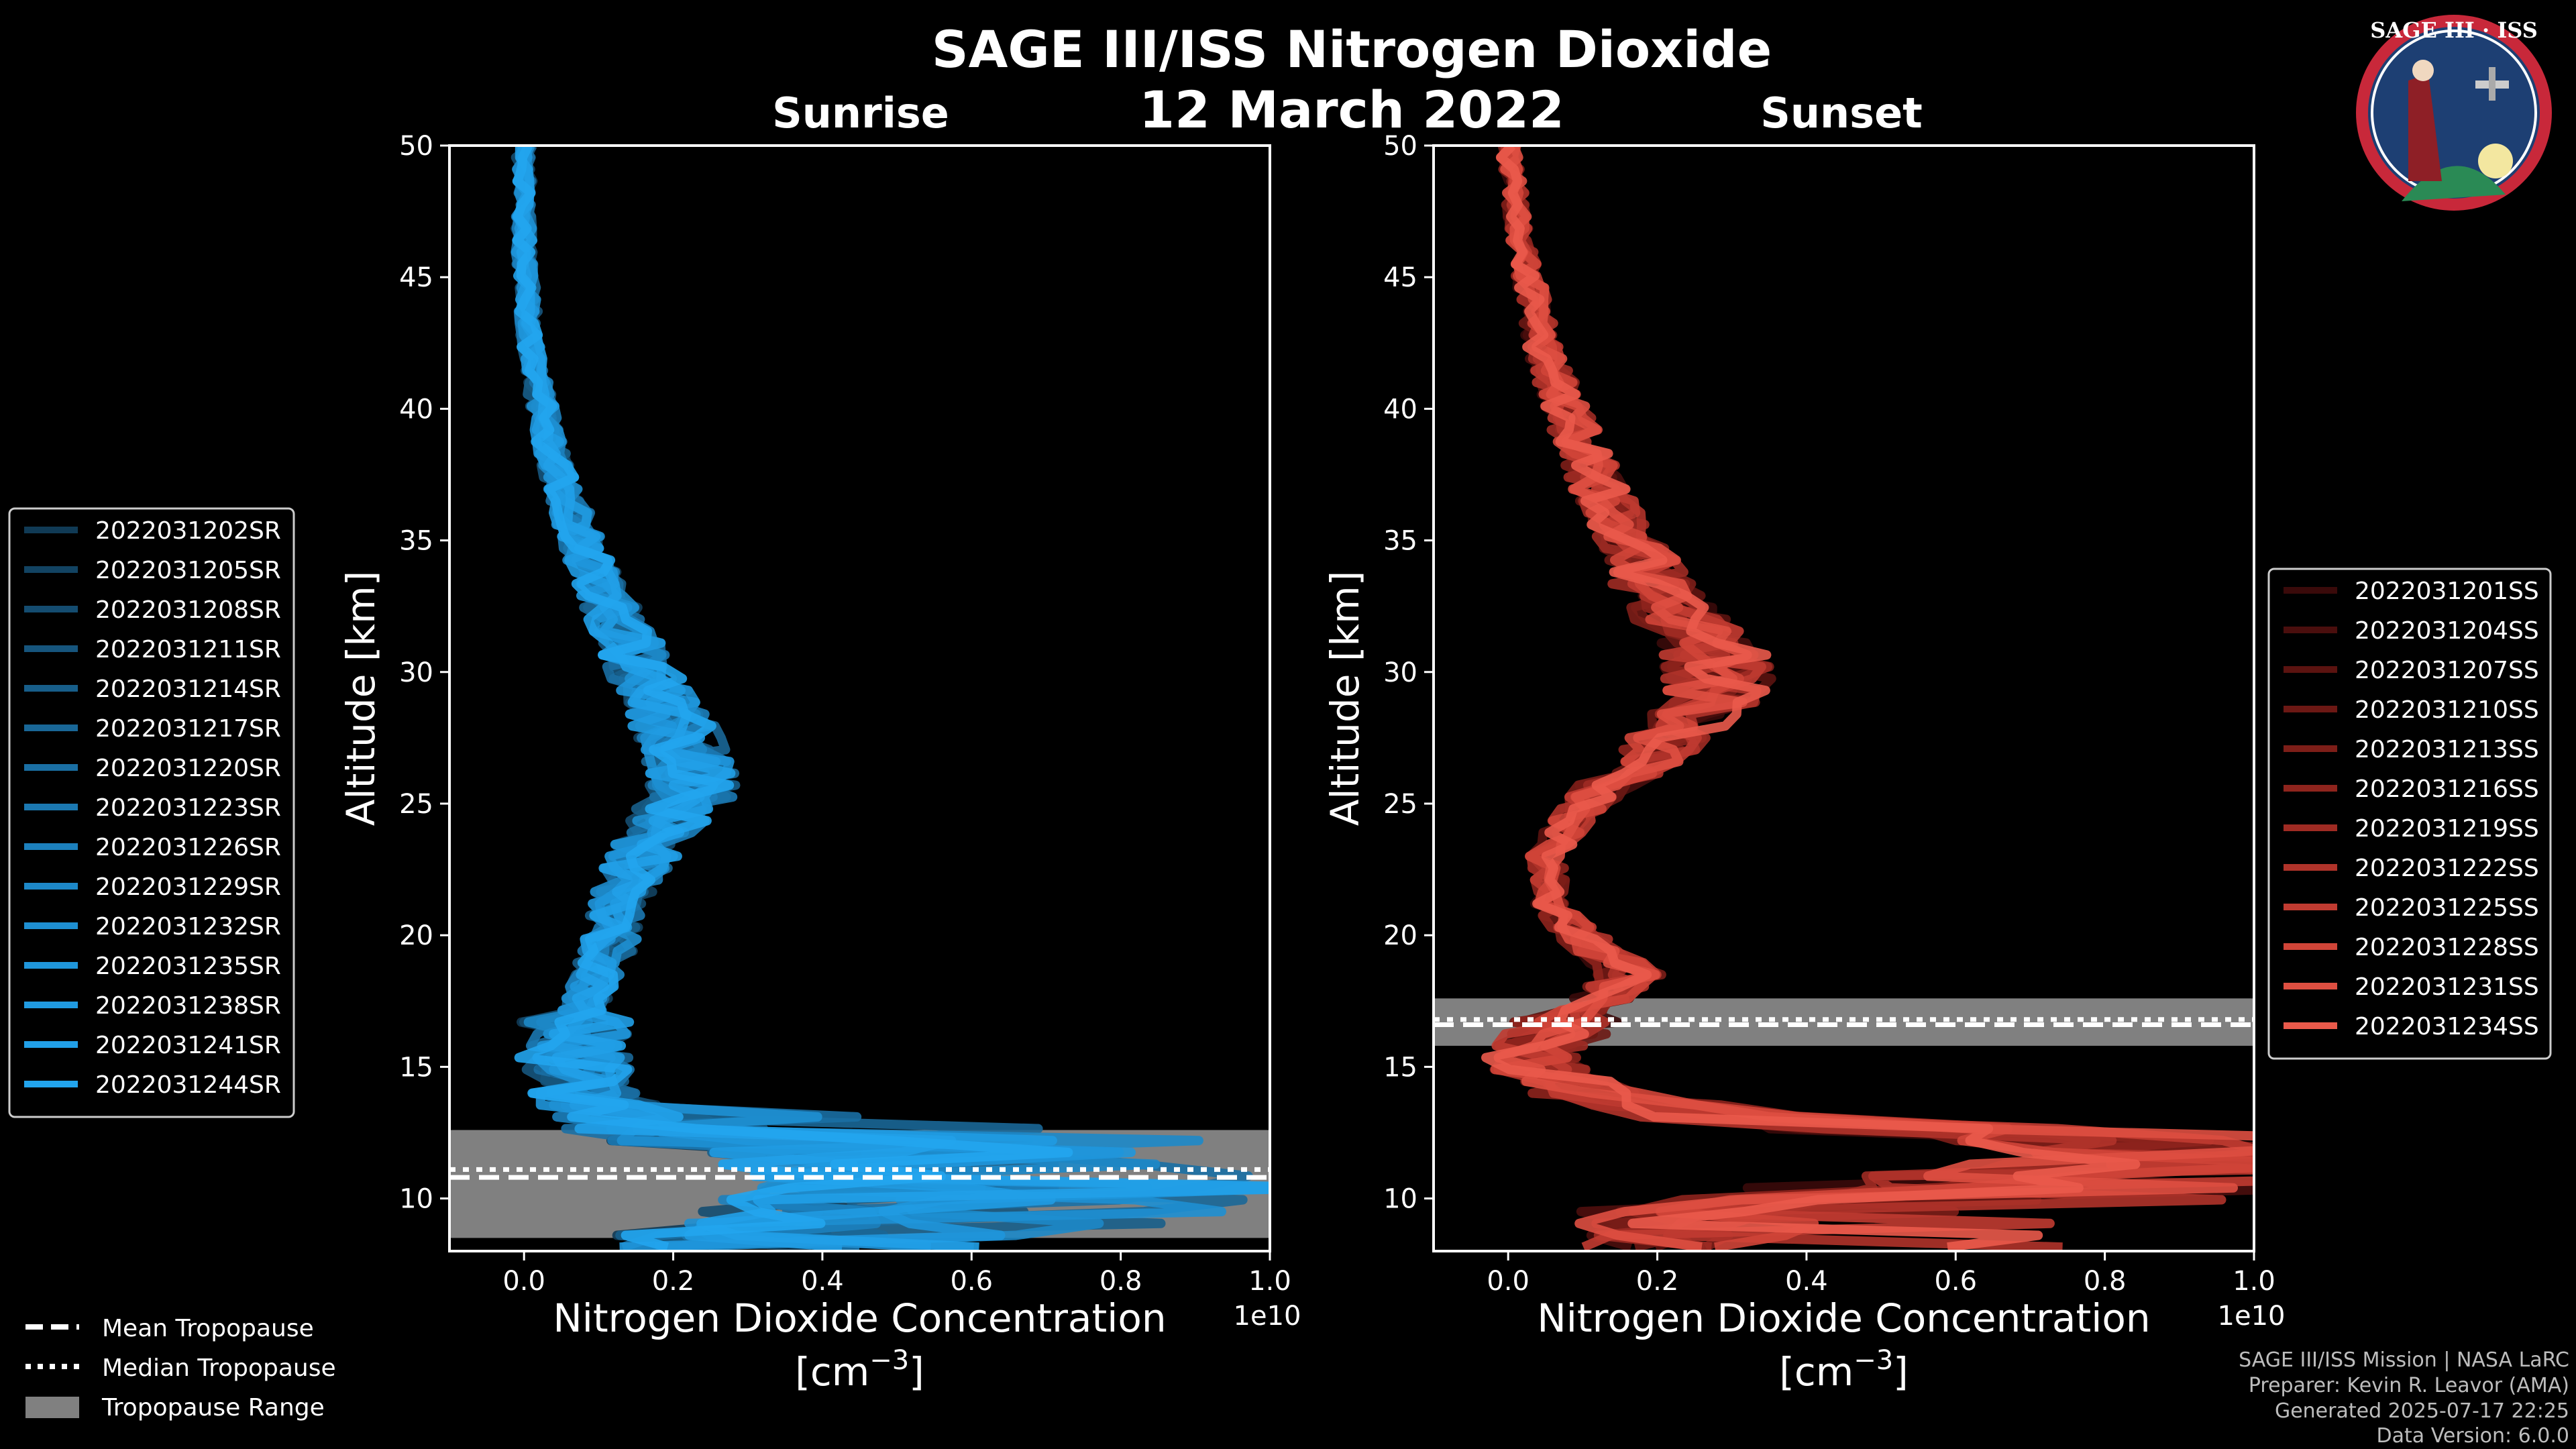  I want to click on figure-title: SAGE III/ISS Nitrogen Dioxide, so click(1352, 49).